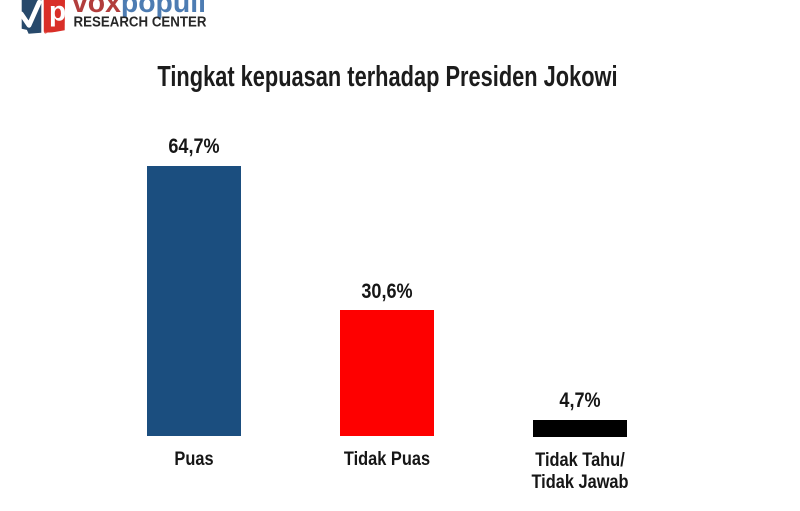  What do you see at coordinates (140, 23) in the screenshot?
I see `svg-text: RESEARCH CENTER` at bounding box center [140, 23].